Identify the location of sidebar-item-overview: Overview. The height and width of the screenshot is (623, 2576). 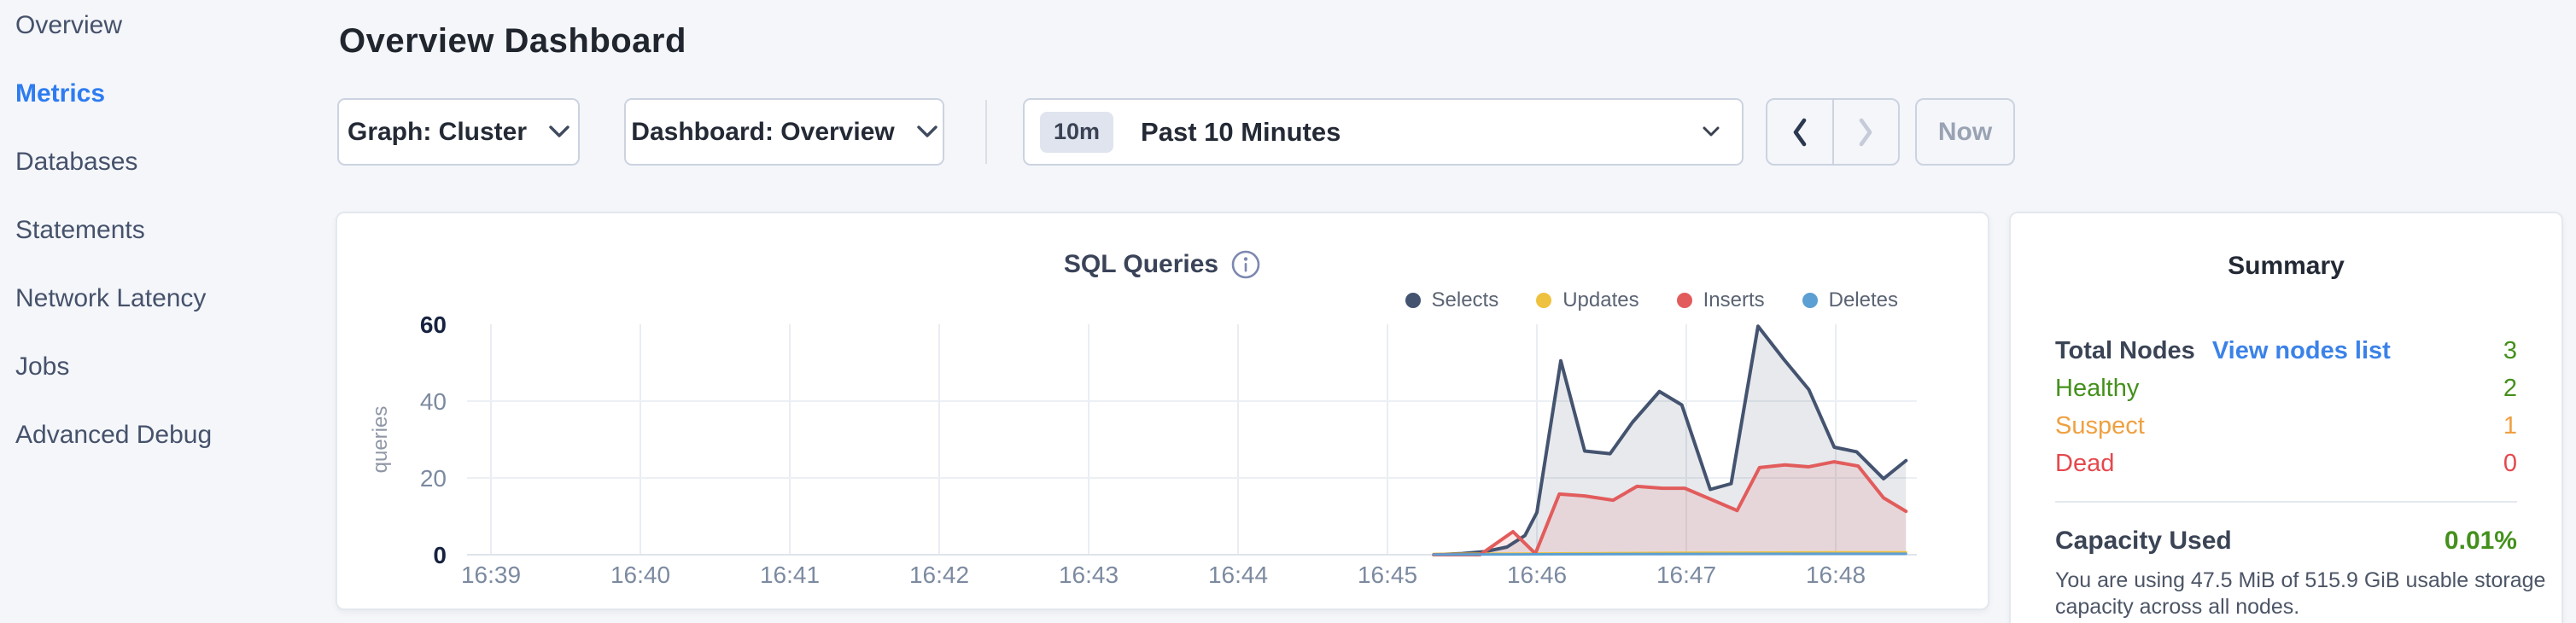
(69, 25).